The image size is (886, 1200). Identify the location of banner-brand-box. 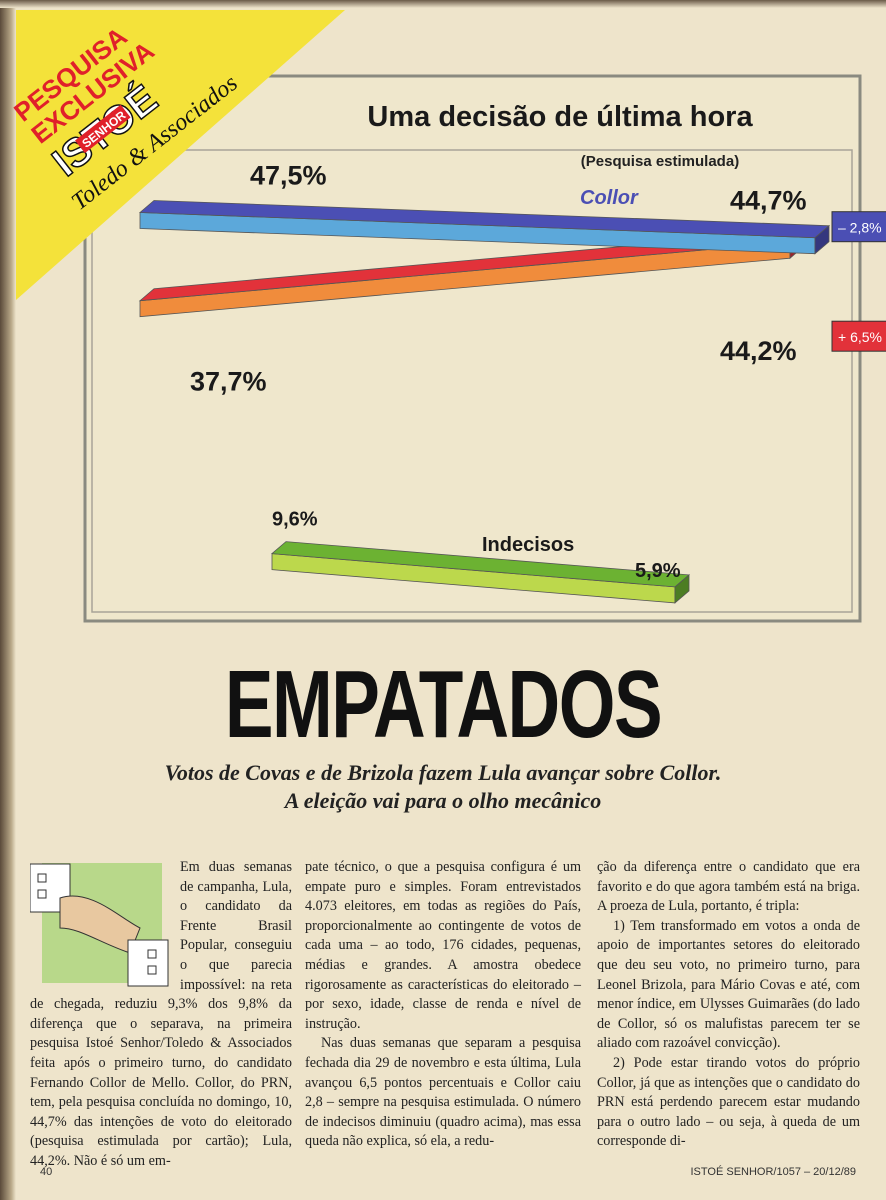
(103, 129).